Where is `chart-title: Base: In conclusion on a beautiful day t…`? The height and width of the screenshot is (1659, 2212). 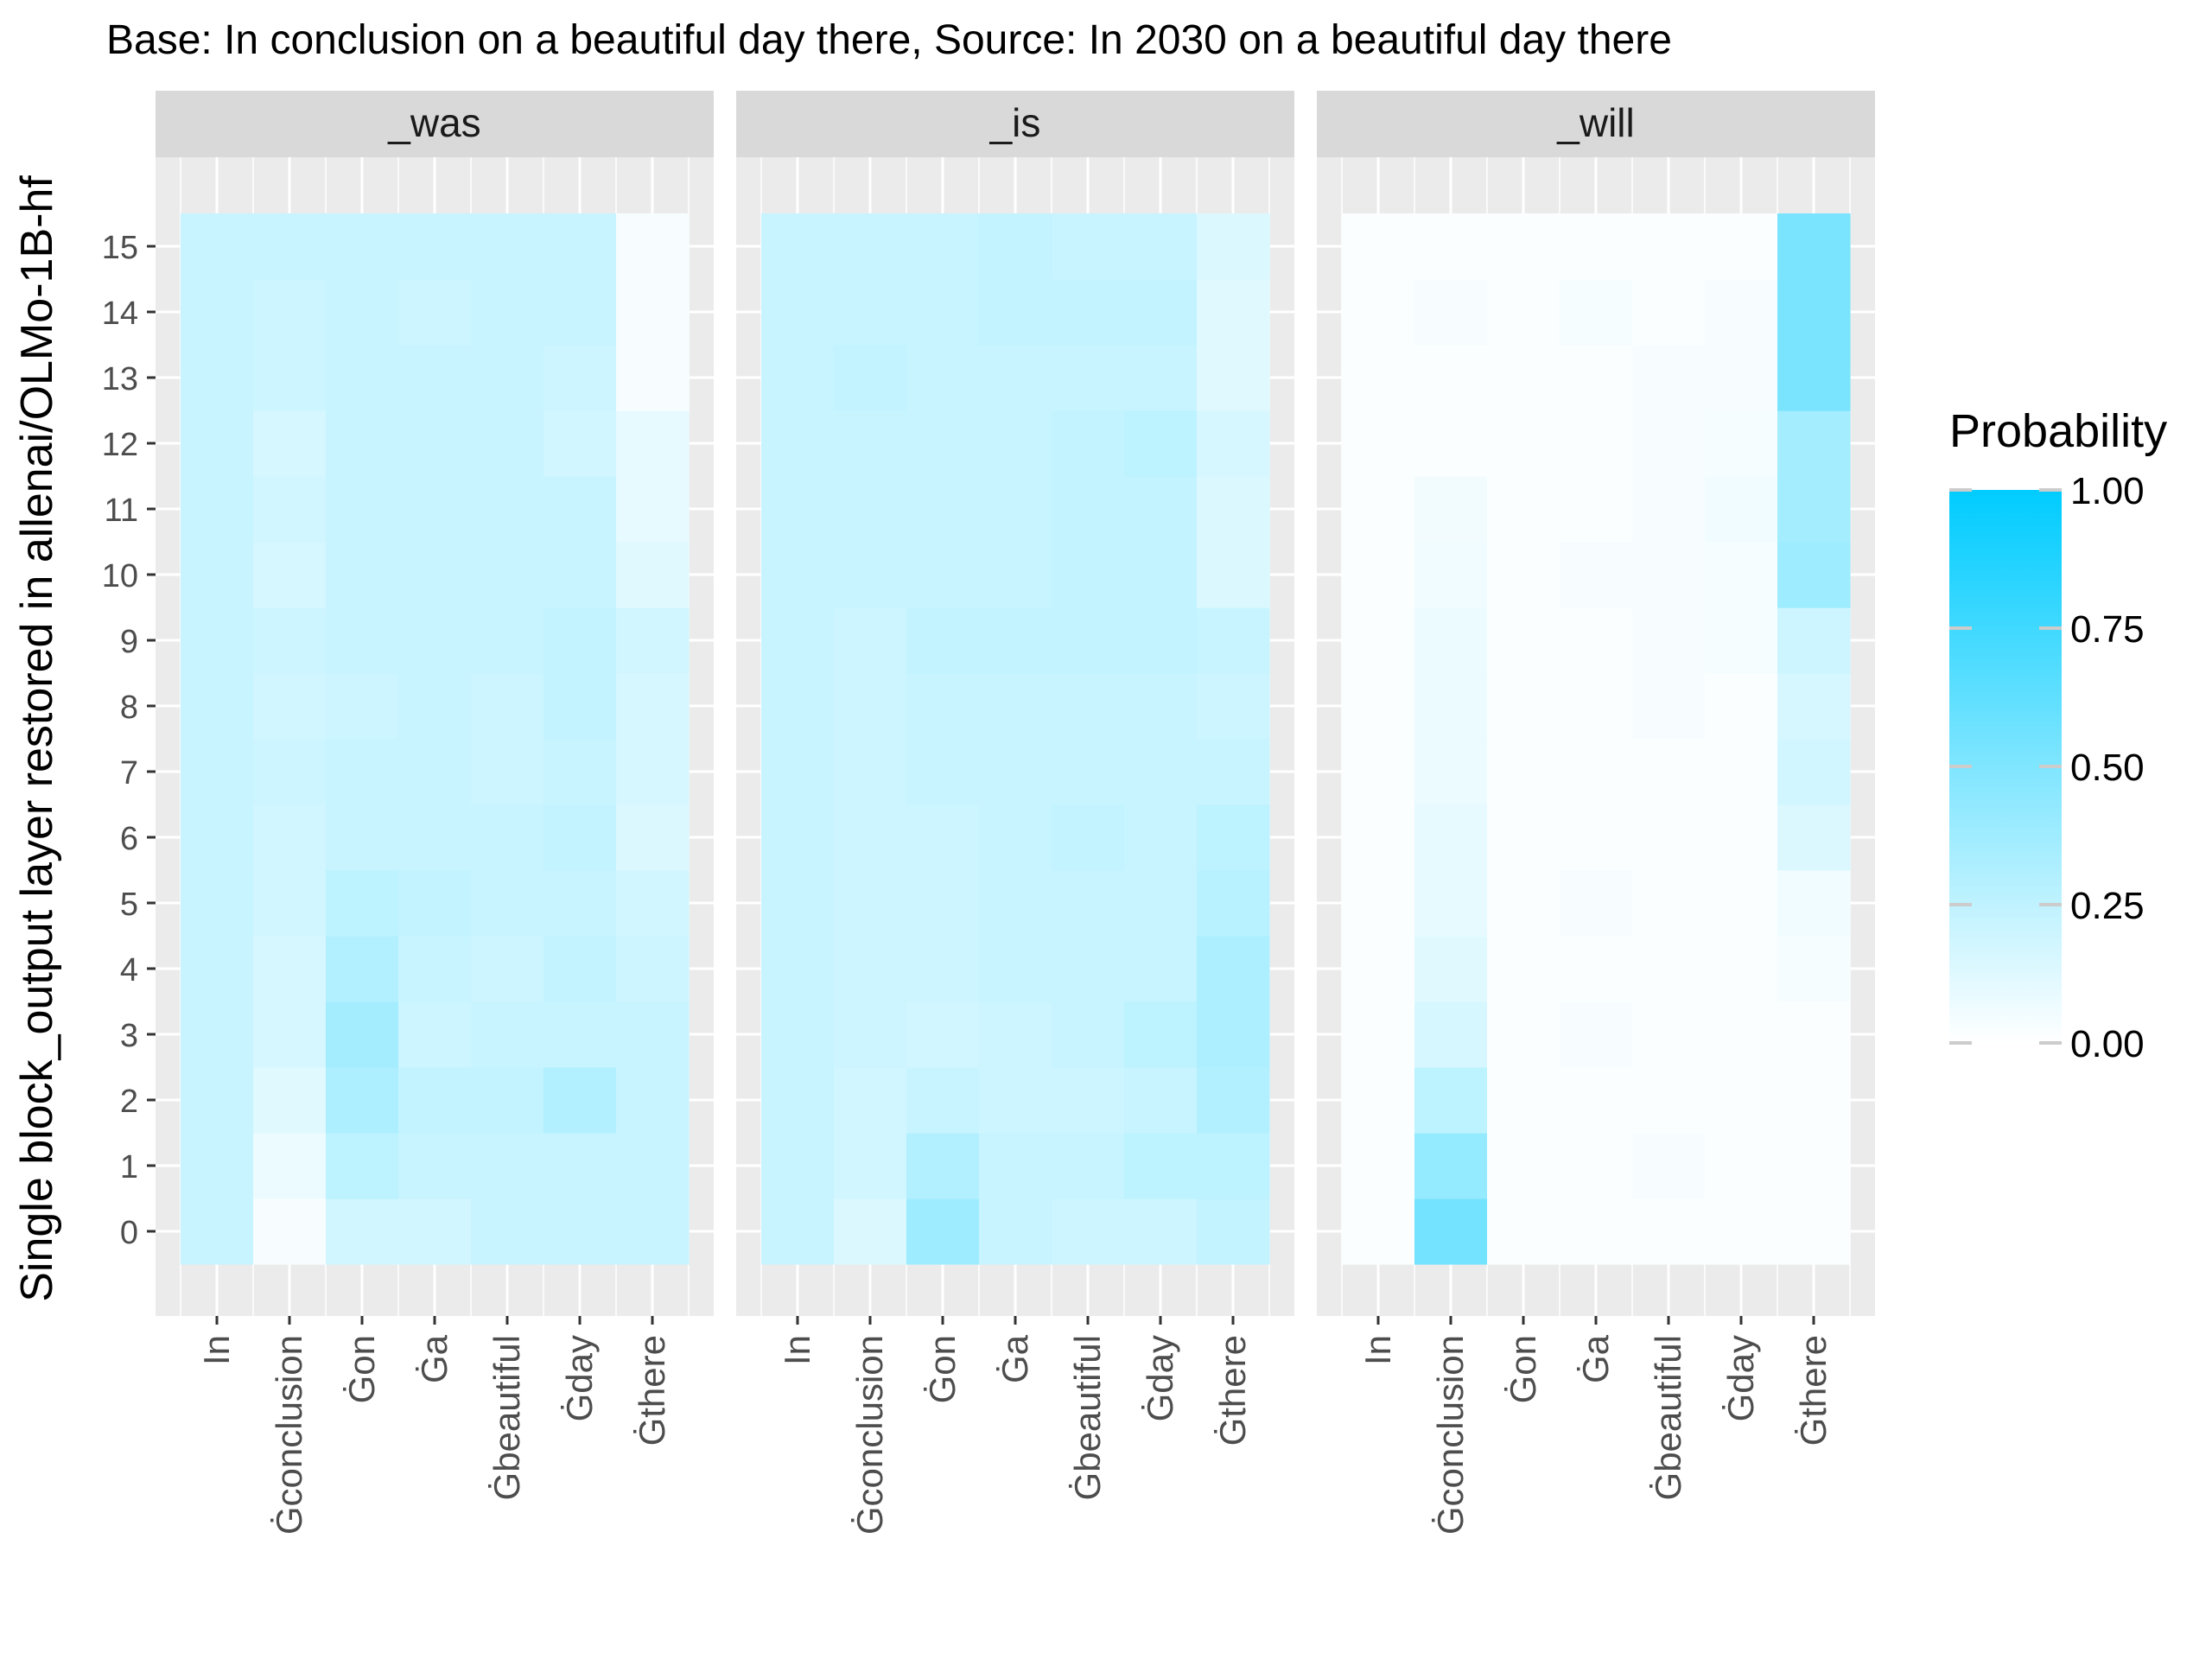 chart-title: Base: In conclusion on a beautiful day t… is located at coordinates (889, 40).